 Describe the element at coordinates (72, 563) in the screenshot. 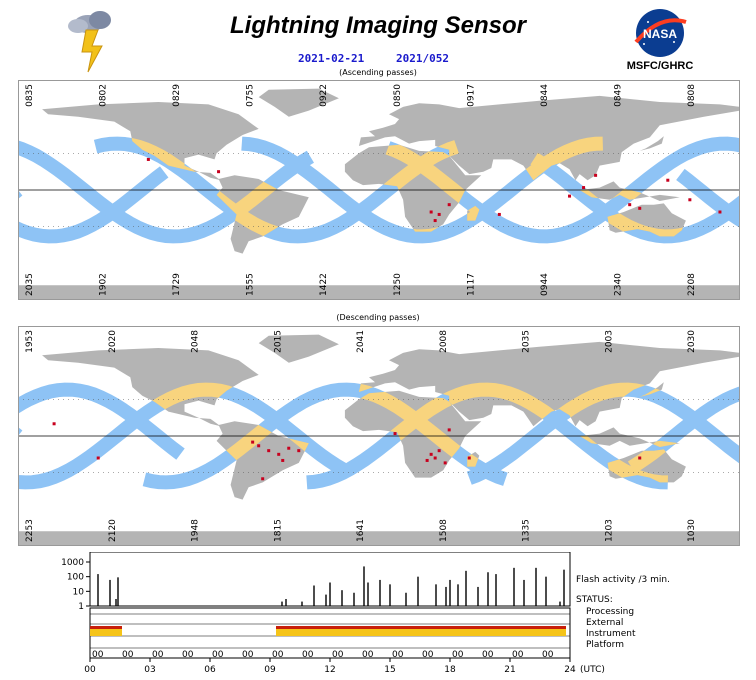

I see `y-tick-label: 1000` at that location.